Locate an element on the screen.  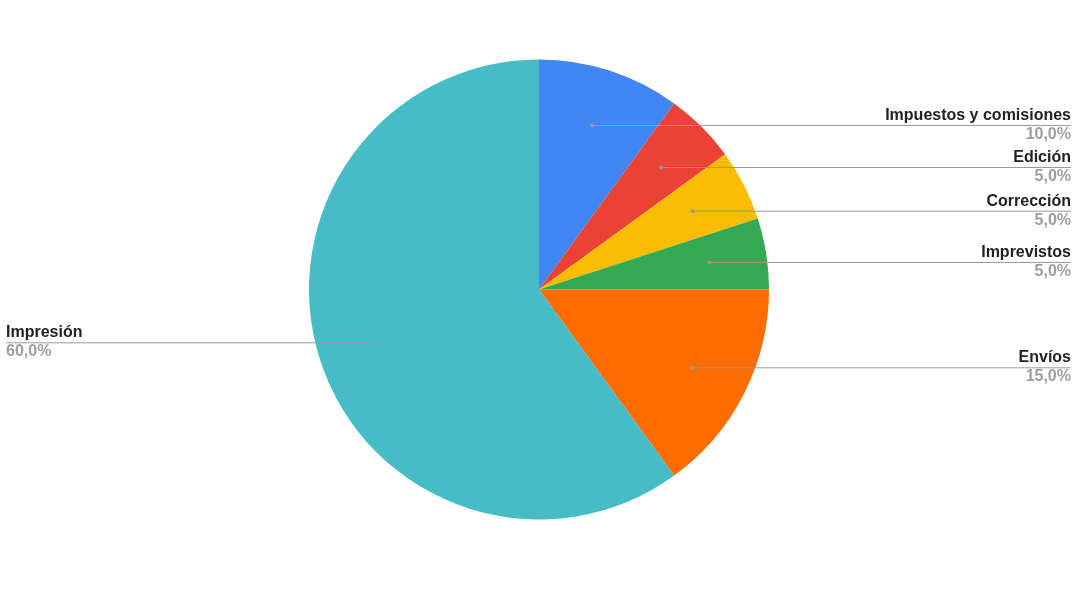
data-label: 15,0% is located at coordinates (1048, 376).